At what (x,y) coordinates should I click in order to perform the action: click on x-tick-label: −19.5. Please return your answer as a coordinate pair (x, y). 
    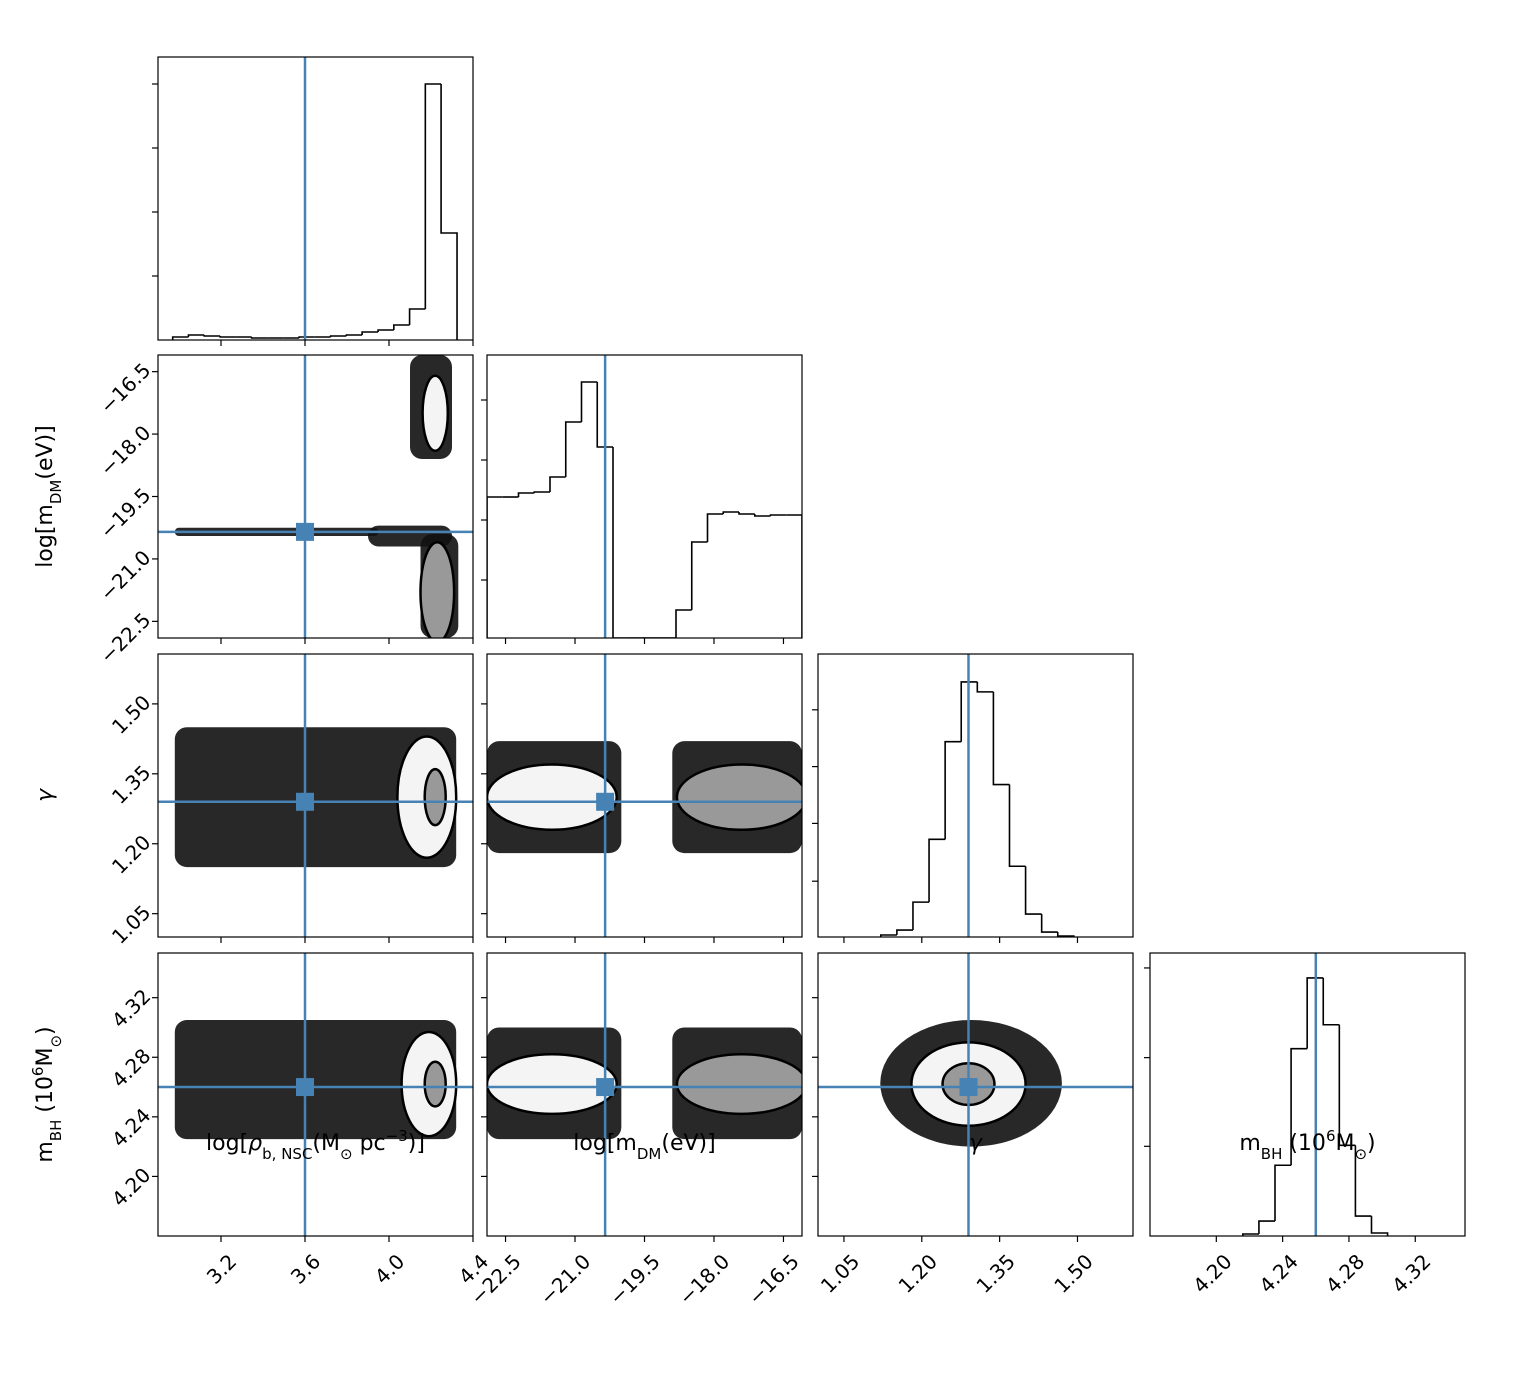
    Looking at the image, I should click on (634, 1279).